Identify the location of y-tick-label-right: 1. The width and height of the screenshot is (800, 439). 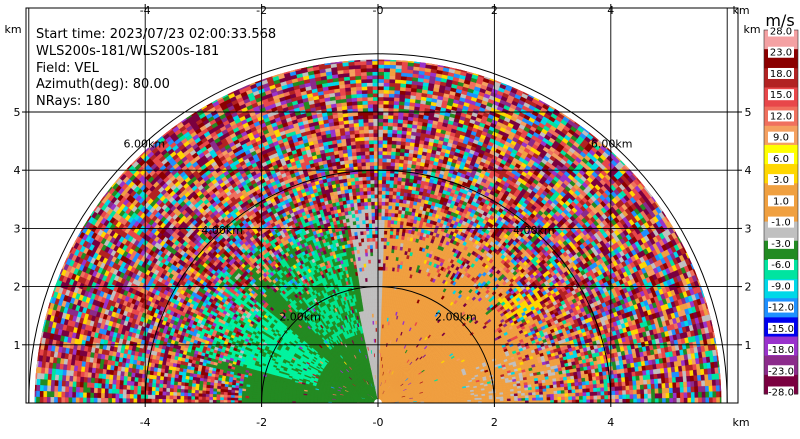
(748, 345).